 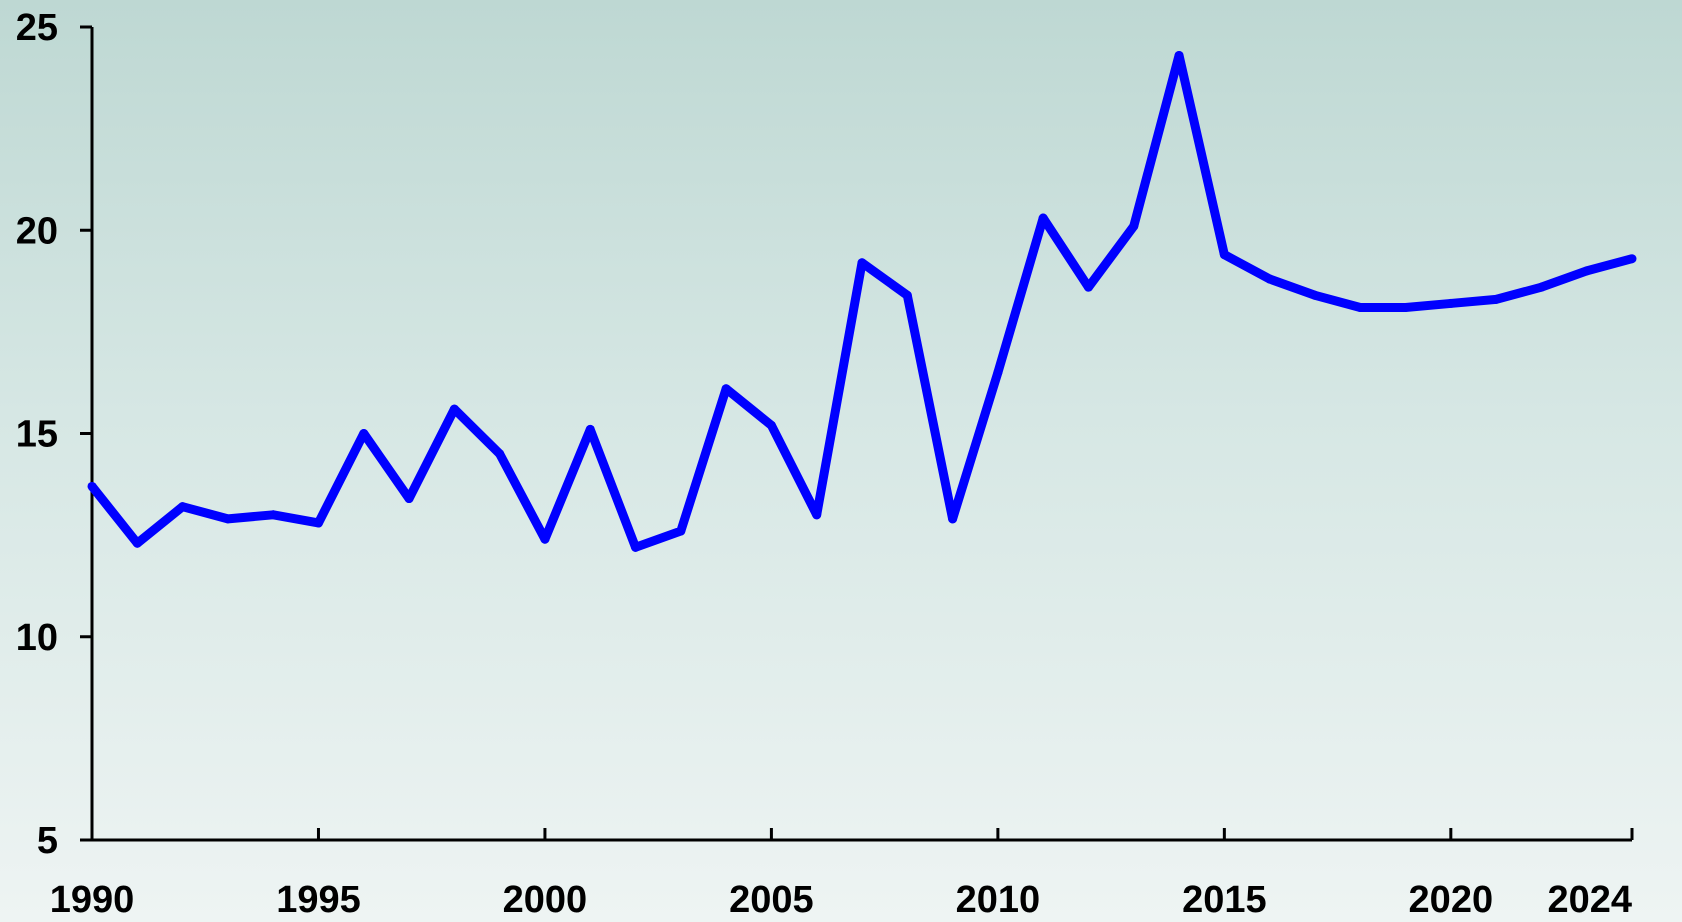 I want to click on x-ticks: 1990 1995 2000 2005 2010 2015 2020 2024, so click(x=842, y=874).